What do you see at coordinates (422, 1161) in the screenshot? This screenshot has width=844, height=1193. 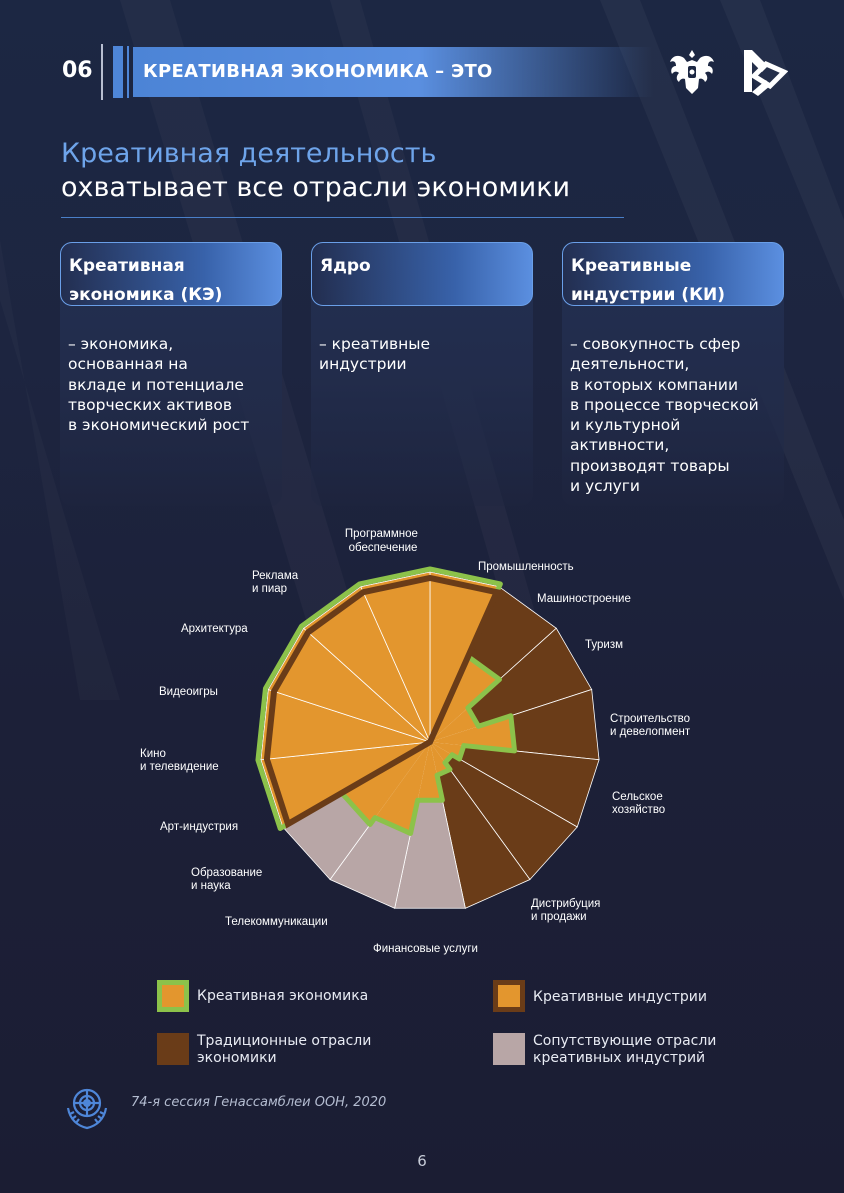 I see `page-number: 6` at bounding box center [422, 1161].